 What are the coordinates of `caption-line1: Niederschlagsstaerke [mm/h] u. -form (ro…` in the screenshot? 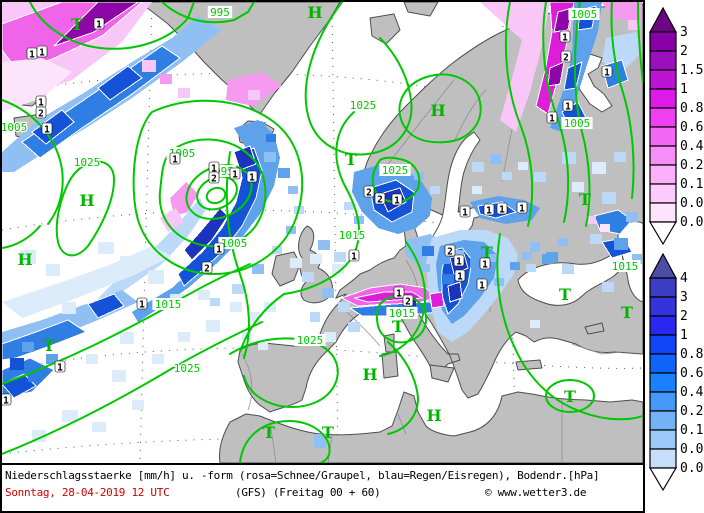 It's located at (302, 475).